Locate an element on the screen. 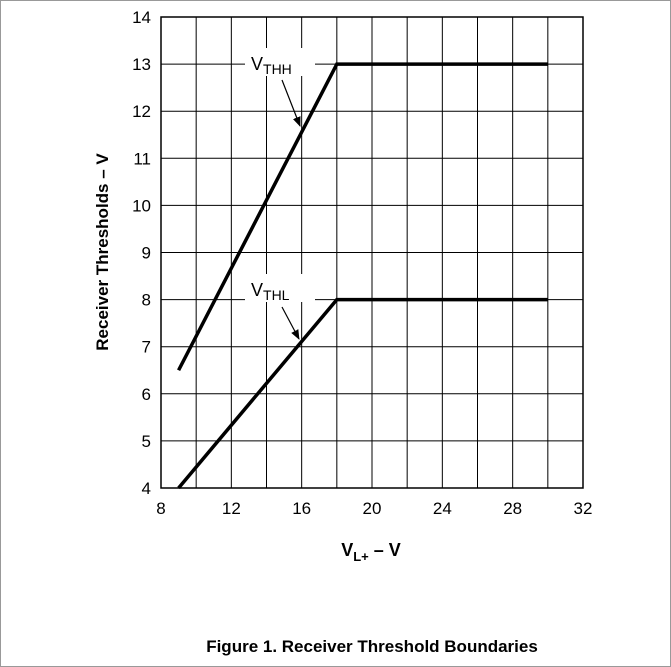 This screenshot has height=667, width=671. x-axis-label: VL+ – V is located at coordinates (371, 552).